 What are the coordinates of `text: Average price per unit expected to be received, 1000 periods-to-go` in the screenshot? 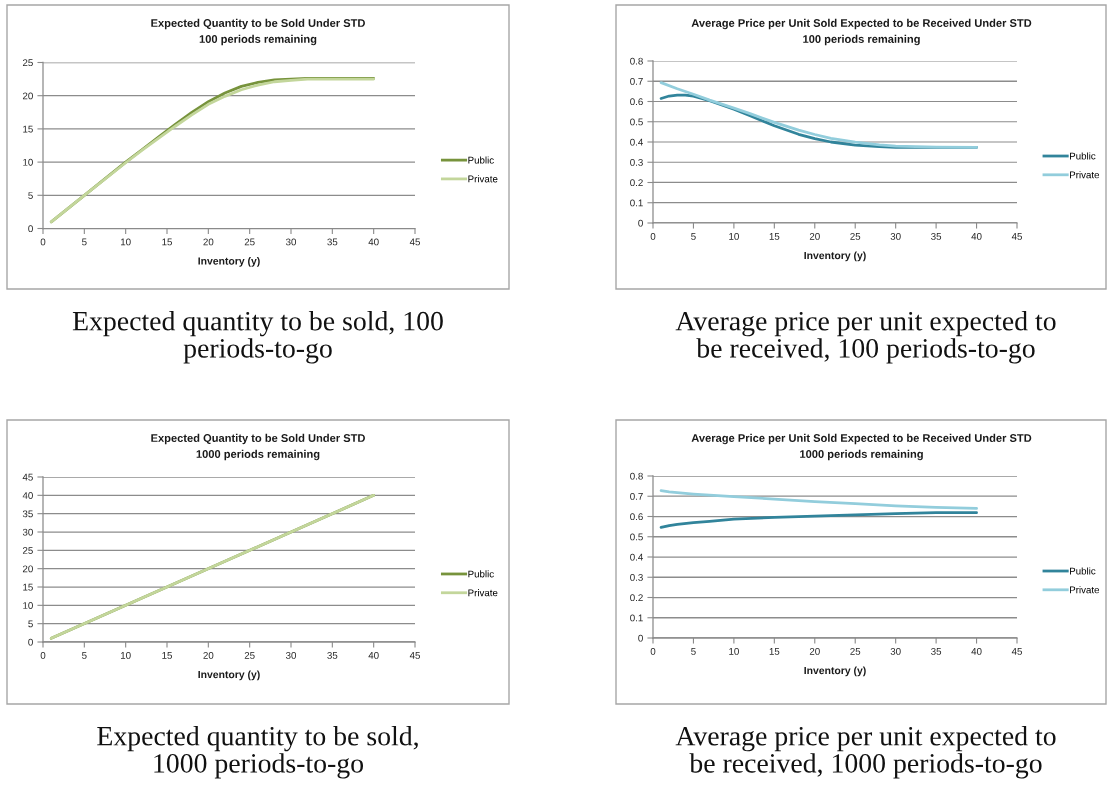 It's located at (865, 752).